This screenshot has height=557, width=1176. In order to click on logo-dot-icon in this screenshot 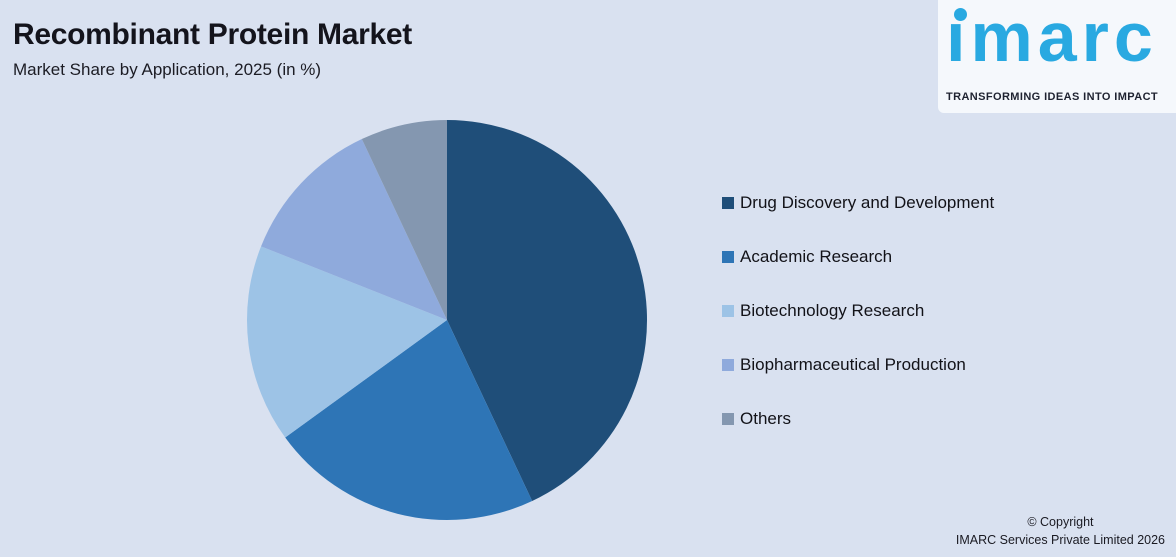, I will do `click(960, 14)`.